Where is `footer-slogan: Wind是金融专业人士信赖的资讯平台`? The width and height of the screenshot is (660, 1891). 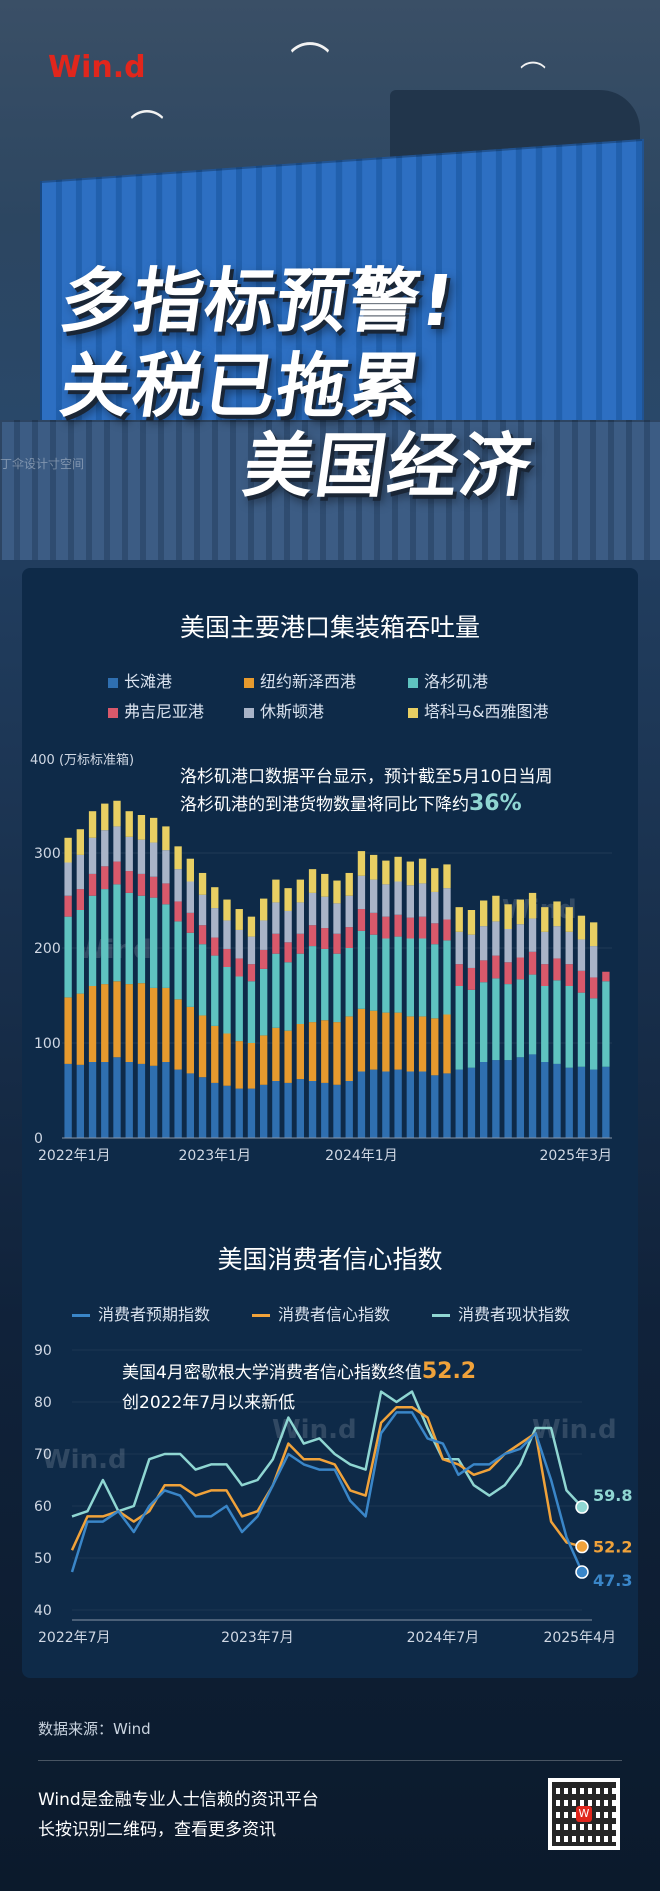
footer-slogan: Wind是金融专业人士信赖的资讯平台 is located at coordinates (178, 1800).